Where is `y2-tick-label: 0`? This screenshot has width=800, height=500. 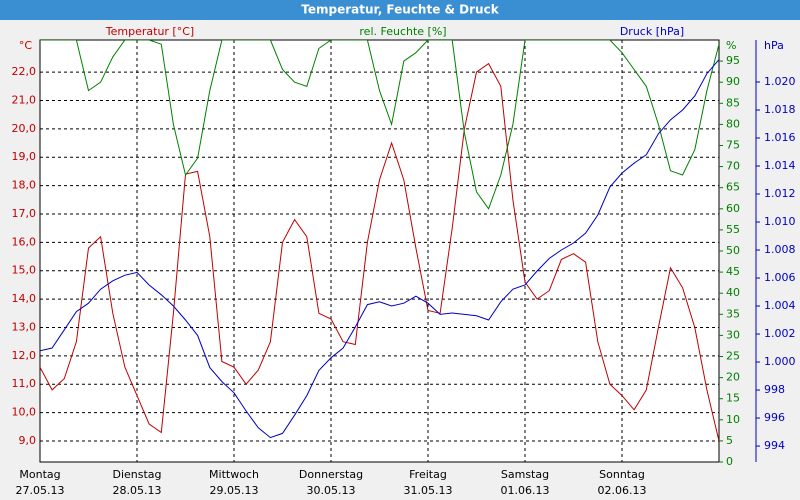 y2-tick-label: 0 is located at coordinates (729, 461).